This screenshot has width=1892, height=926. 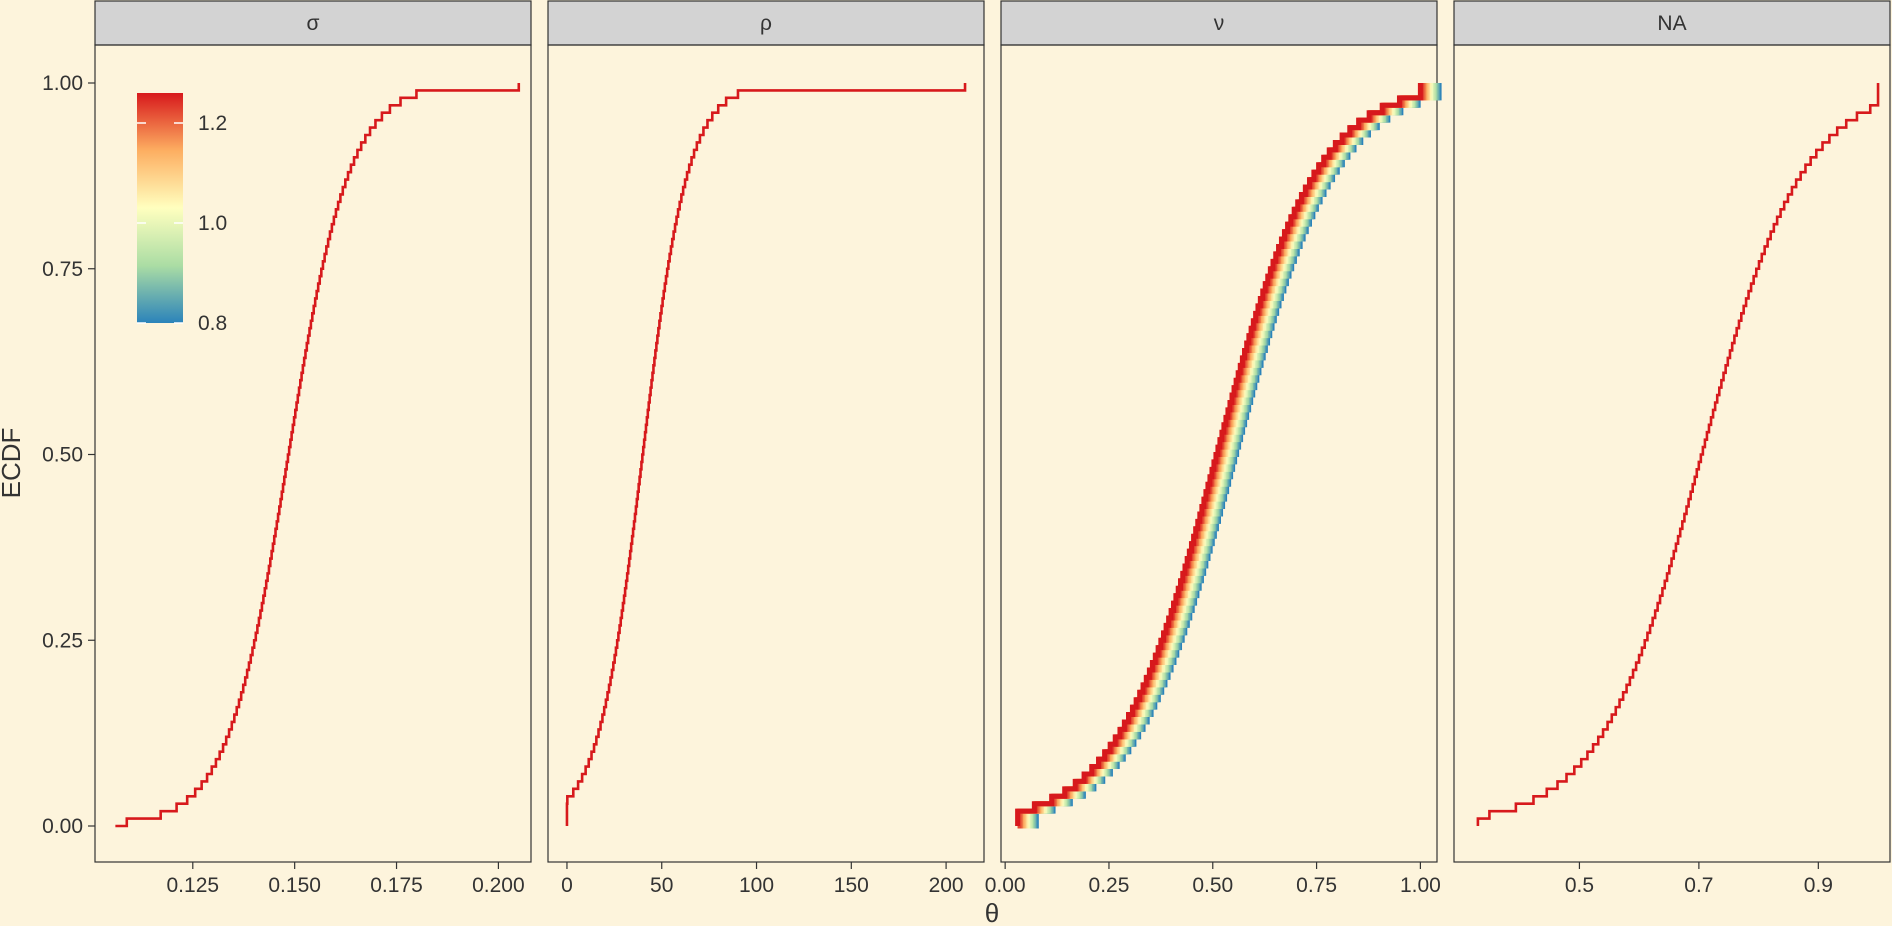 What do you see at coordinates (498, 885) in the screenshot?
I see `x-tick-label: 0.200` at bounding box center [498, 885].